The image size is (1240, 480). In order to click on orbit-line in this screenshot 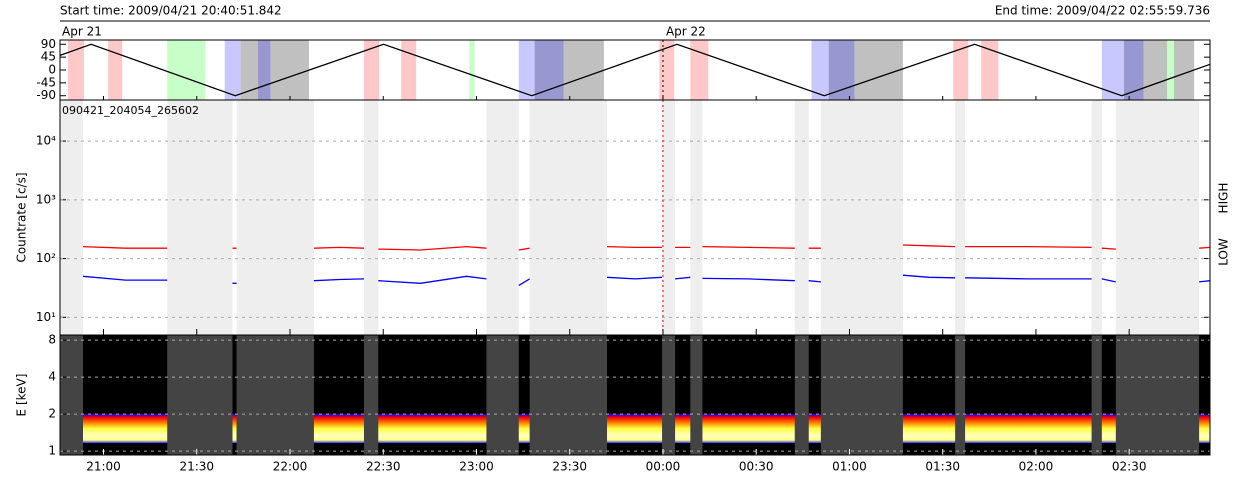, I will do `click(635, 70)`.